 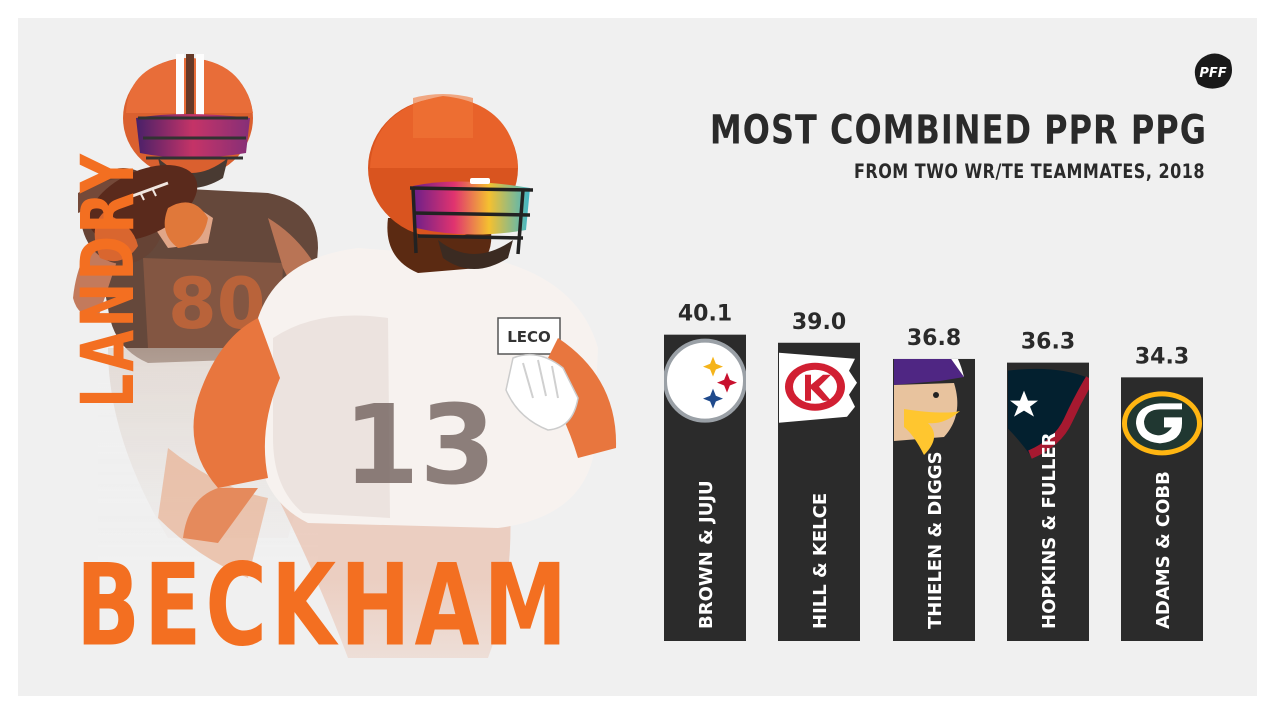 What do you see at coordinates (1162, 356) in the screenshot?
I see `bar-value-label: 34.3` at bounding box center [1162, 356].